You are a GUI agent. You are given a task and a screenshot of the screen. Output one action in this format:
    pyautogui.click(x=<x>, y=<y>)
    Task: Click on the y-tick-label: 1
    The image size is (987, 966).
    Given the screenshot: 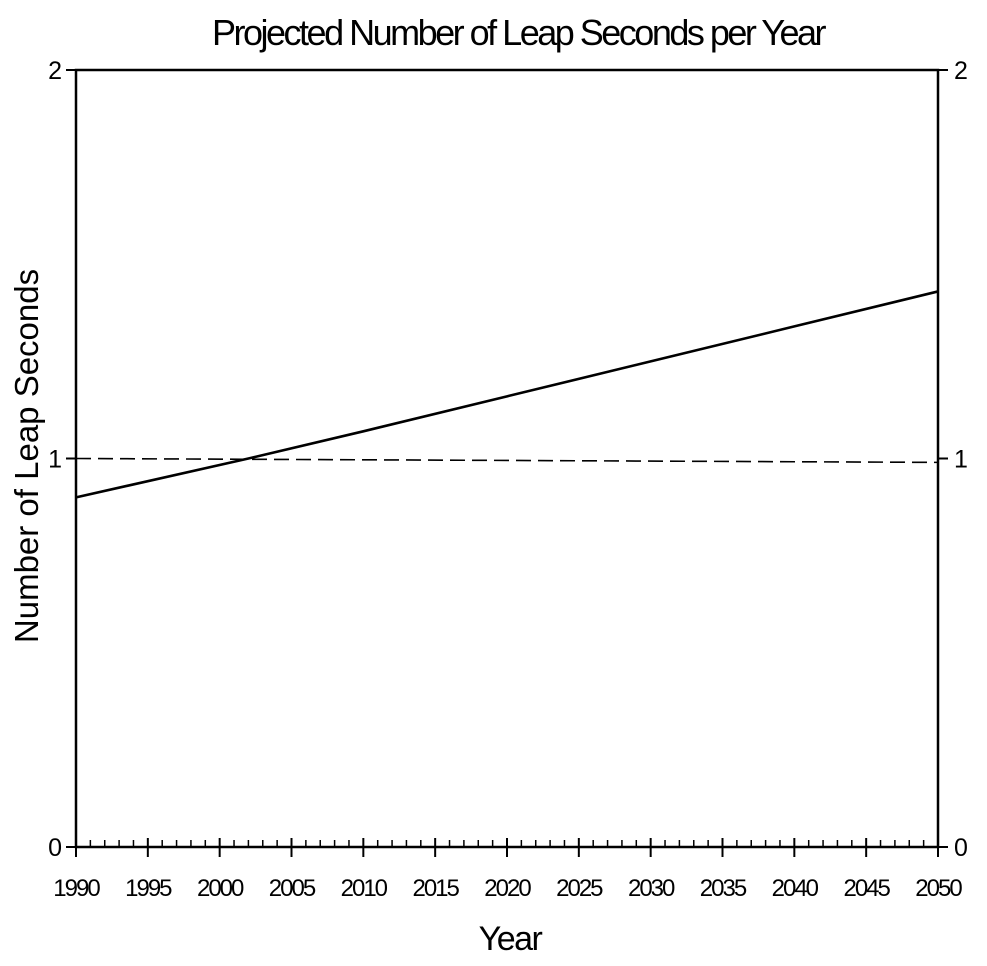 What is the action you would take?
    pyautogui.click(x=55, y=460)
    